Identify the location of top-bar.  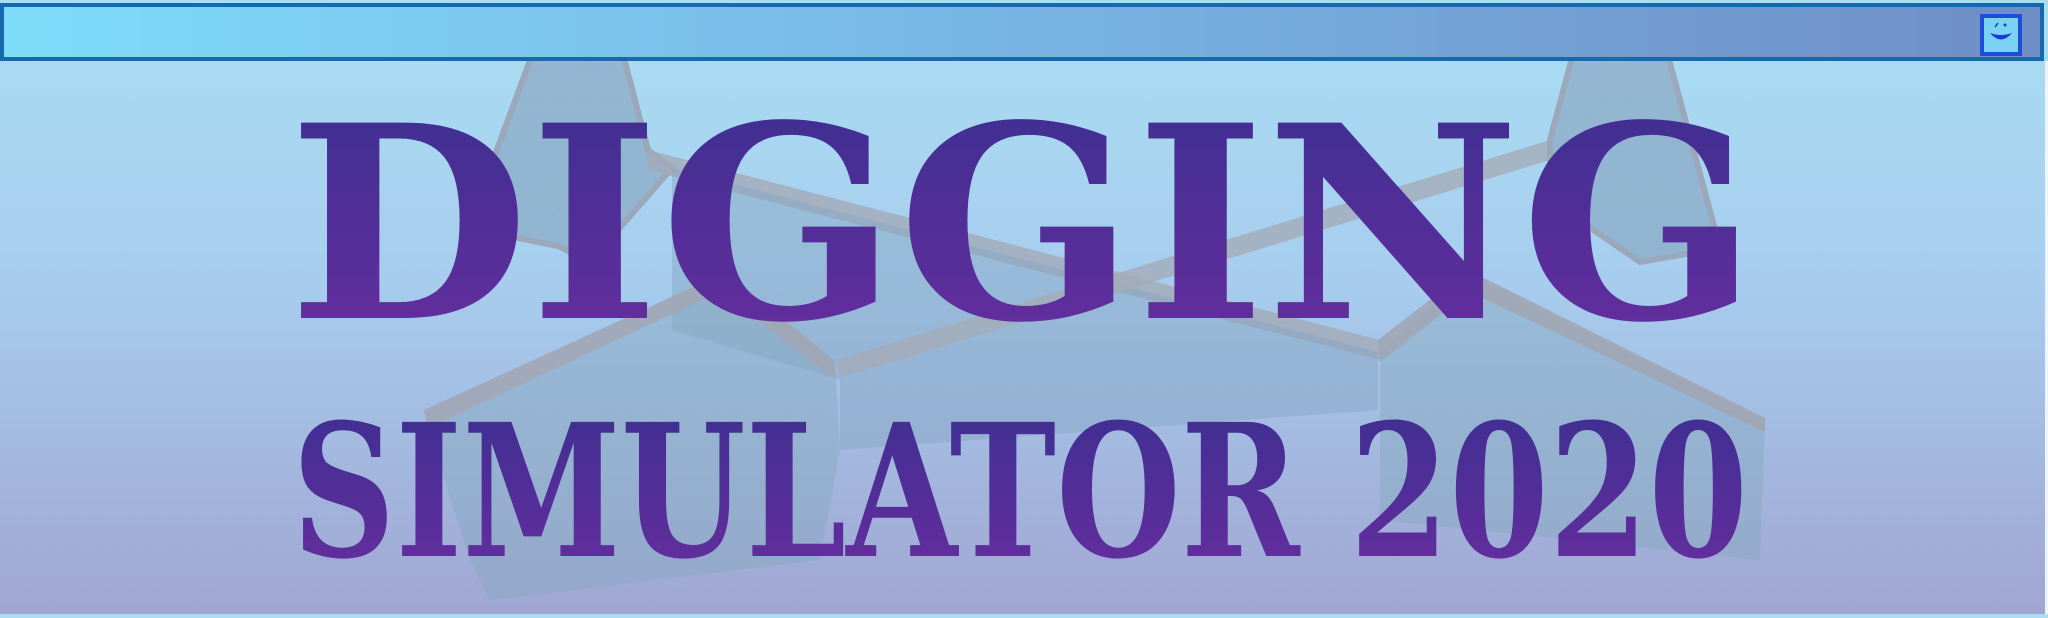
(1022, 32).